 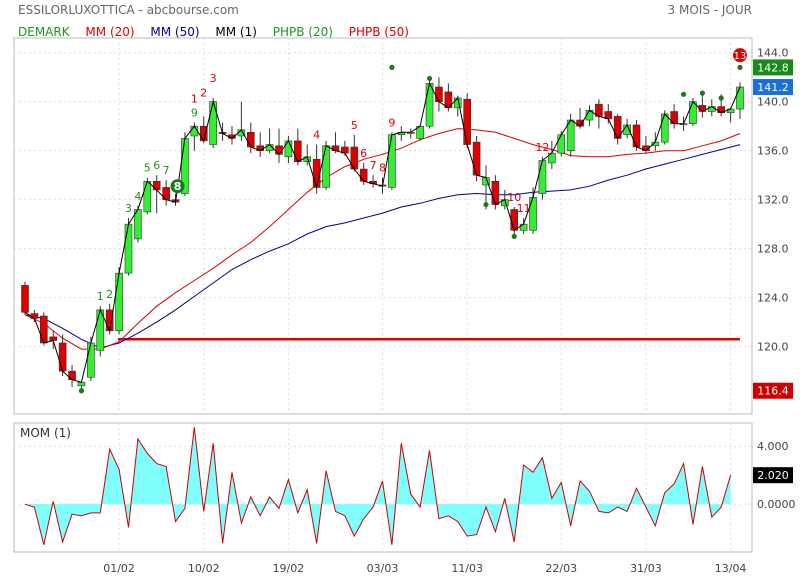 What do you see at coordinates (773, 475) in the screenshot?
I see `momentum-last-box` at bounding box center [773, 475].